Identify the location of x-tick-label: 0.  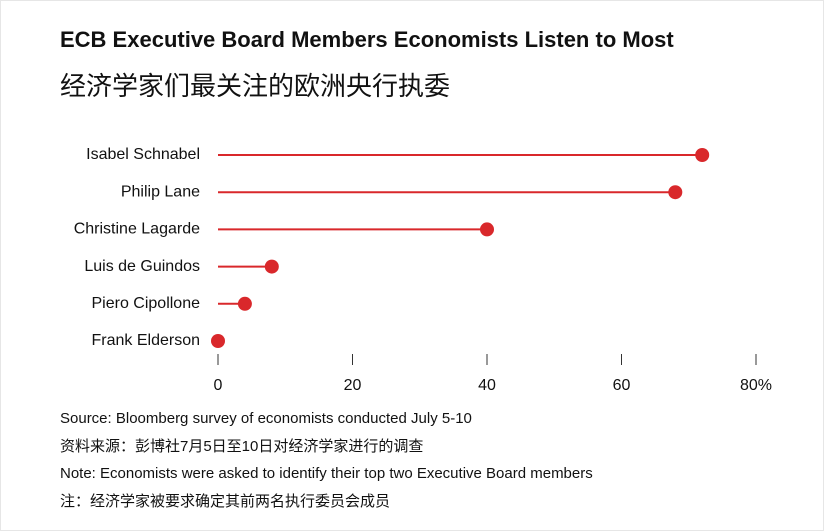
(218, 385).